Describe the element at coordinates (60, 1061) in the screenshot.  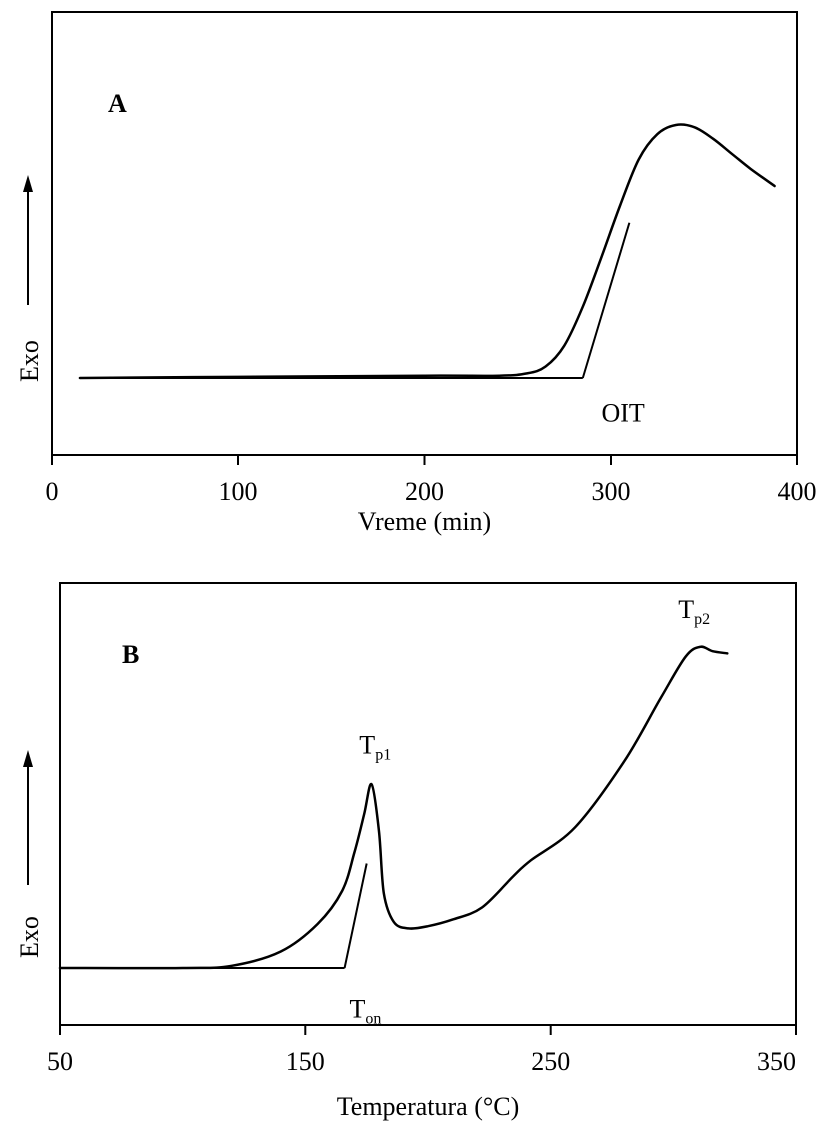
I see `panel-b-x-tick-label: 50` at that location.